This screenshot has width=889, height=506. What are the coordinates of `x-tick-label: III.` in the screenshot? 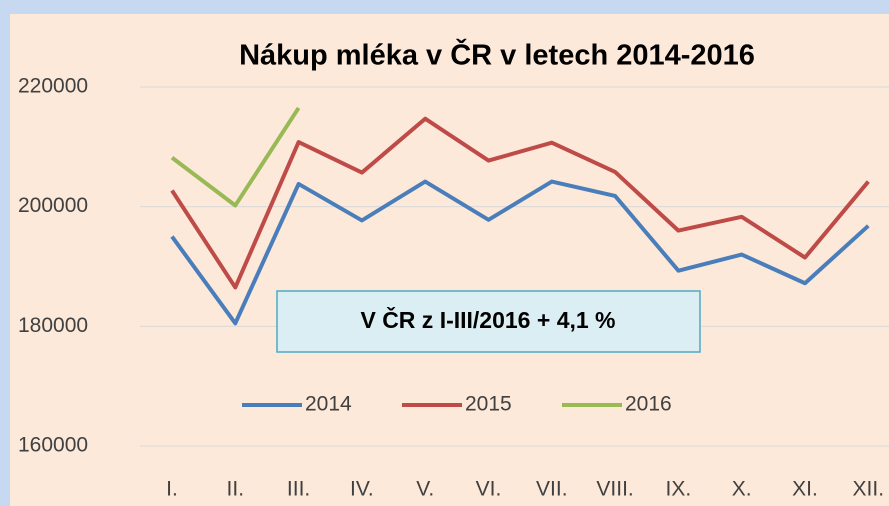 It's located at (298, 489).